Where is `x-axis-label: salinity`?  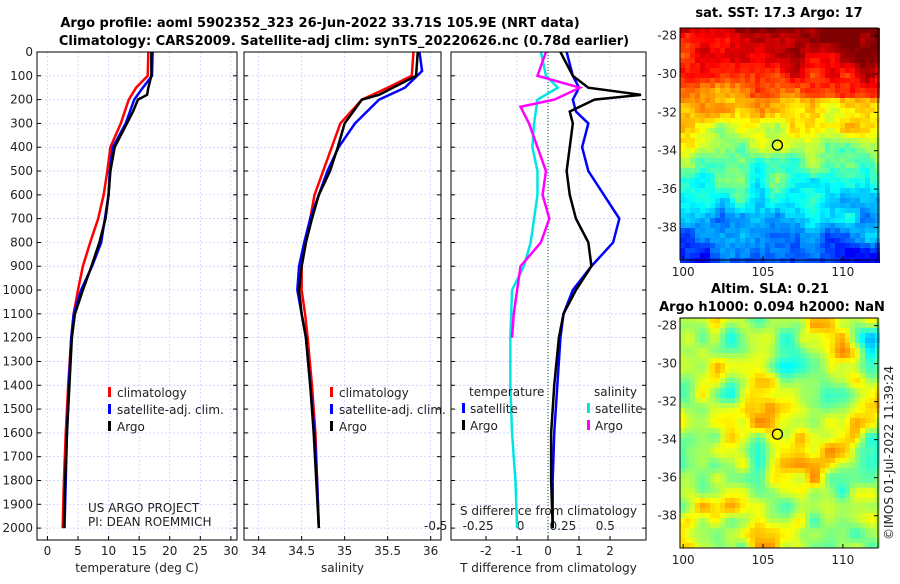 x-axis-label: salinity is located at coordinates (342, 568).